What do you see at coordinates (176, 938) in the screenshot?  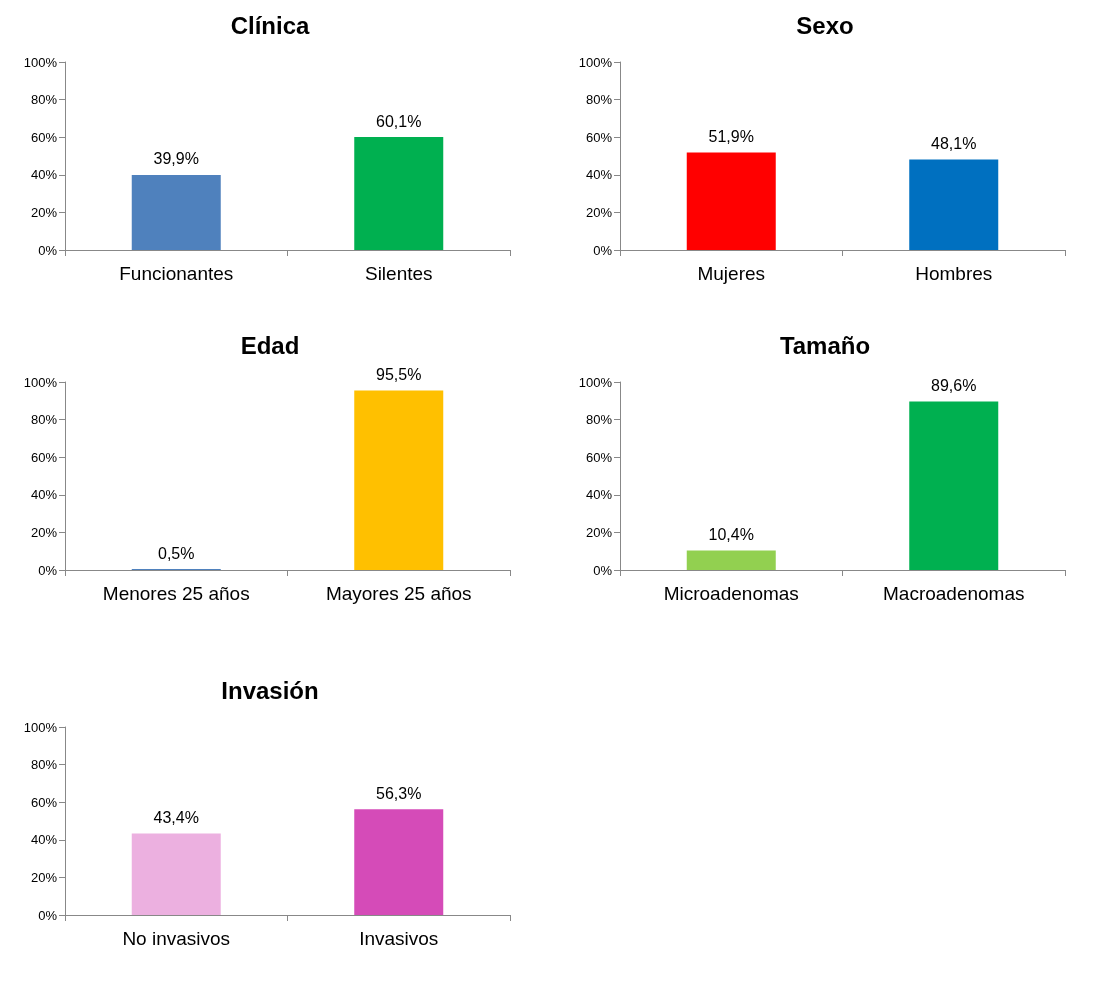 I see `x-tick-label: No invasivos` at bounding box center [176, 938].